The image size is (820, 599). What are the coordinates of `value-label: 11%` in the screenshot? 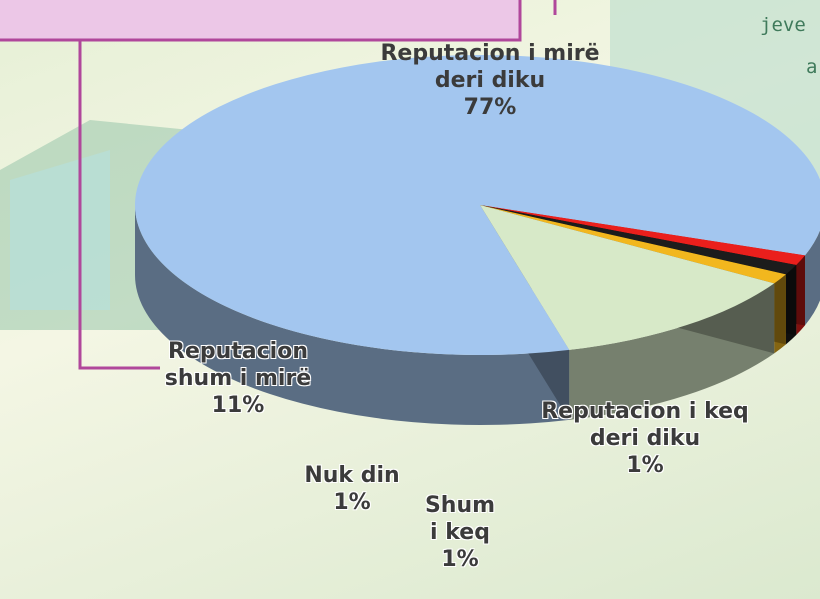 It's located at (238, 405).